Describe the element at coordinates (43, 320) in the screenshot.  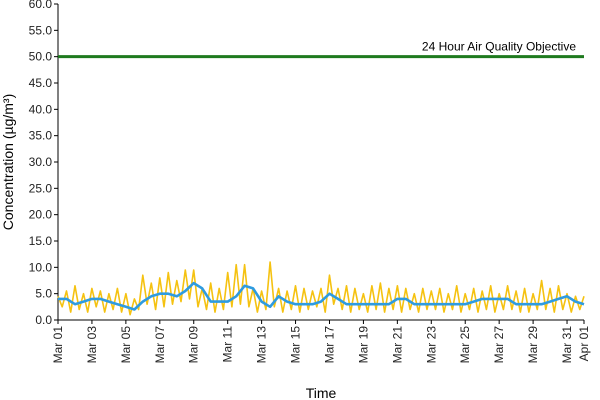
I see `y-tick-label: 0.0` at that location.